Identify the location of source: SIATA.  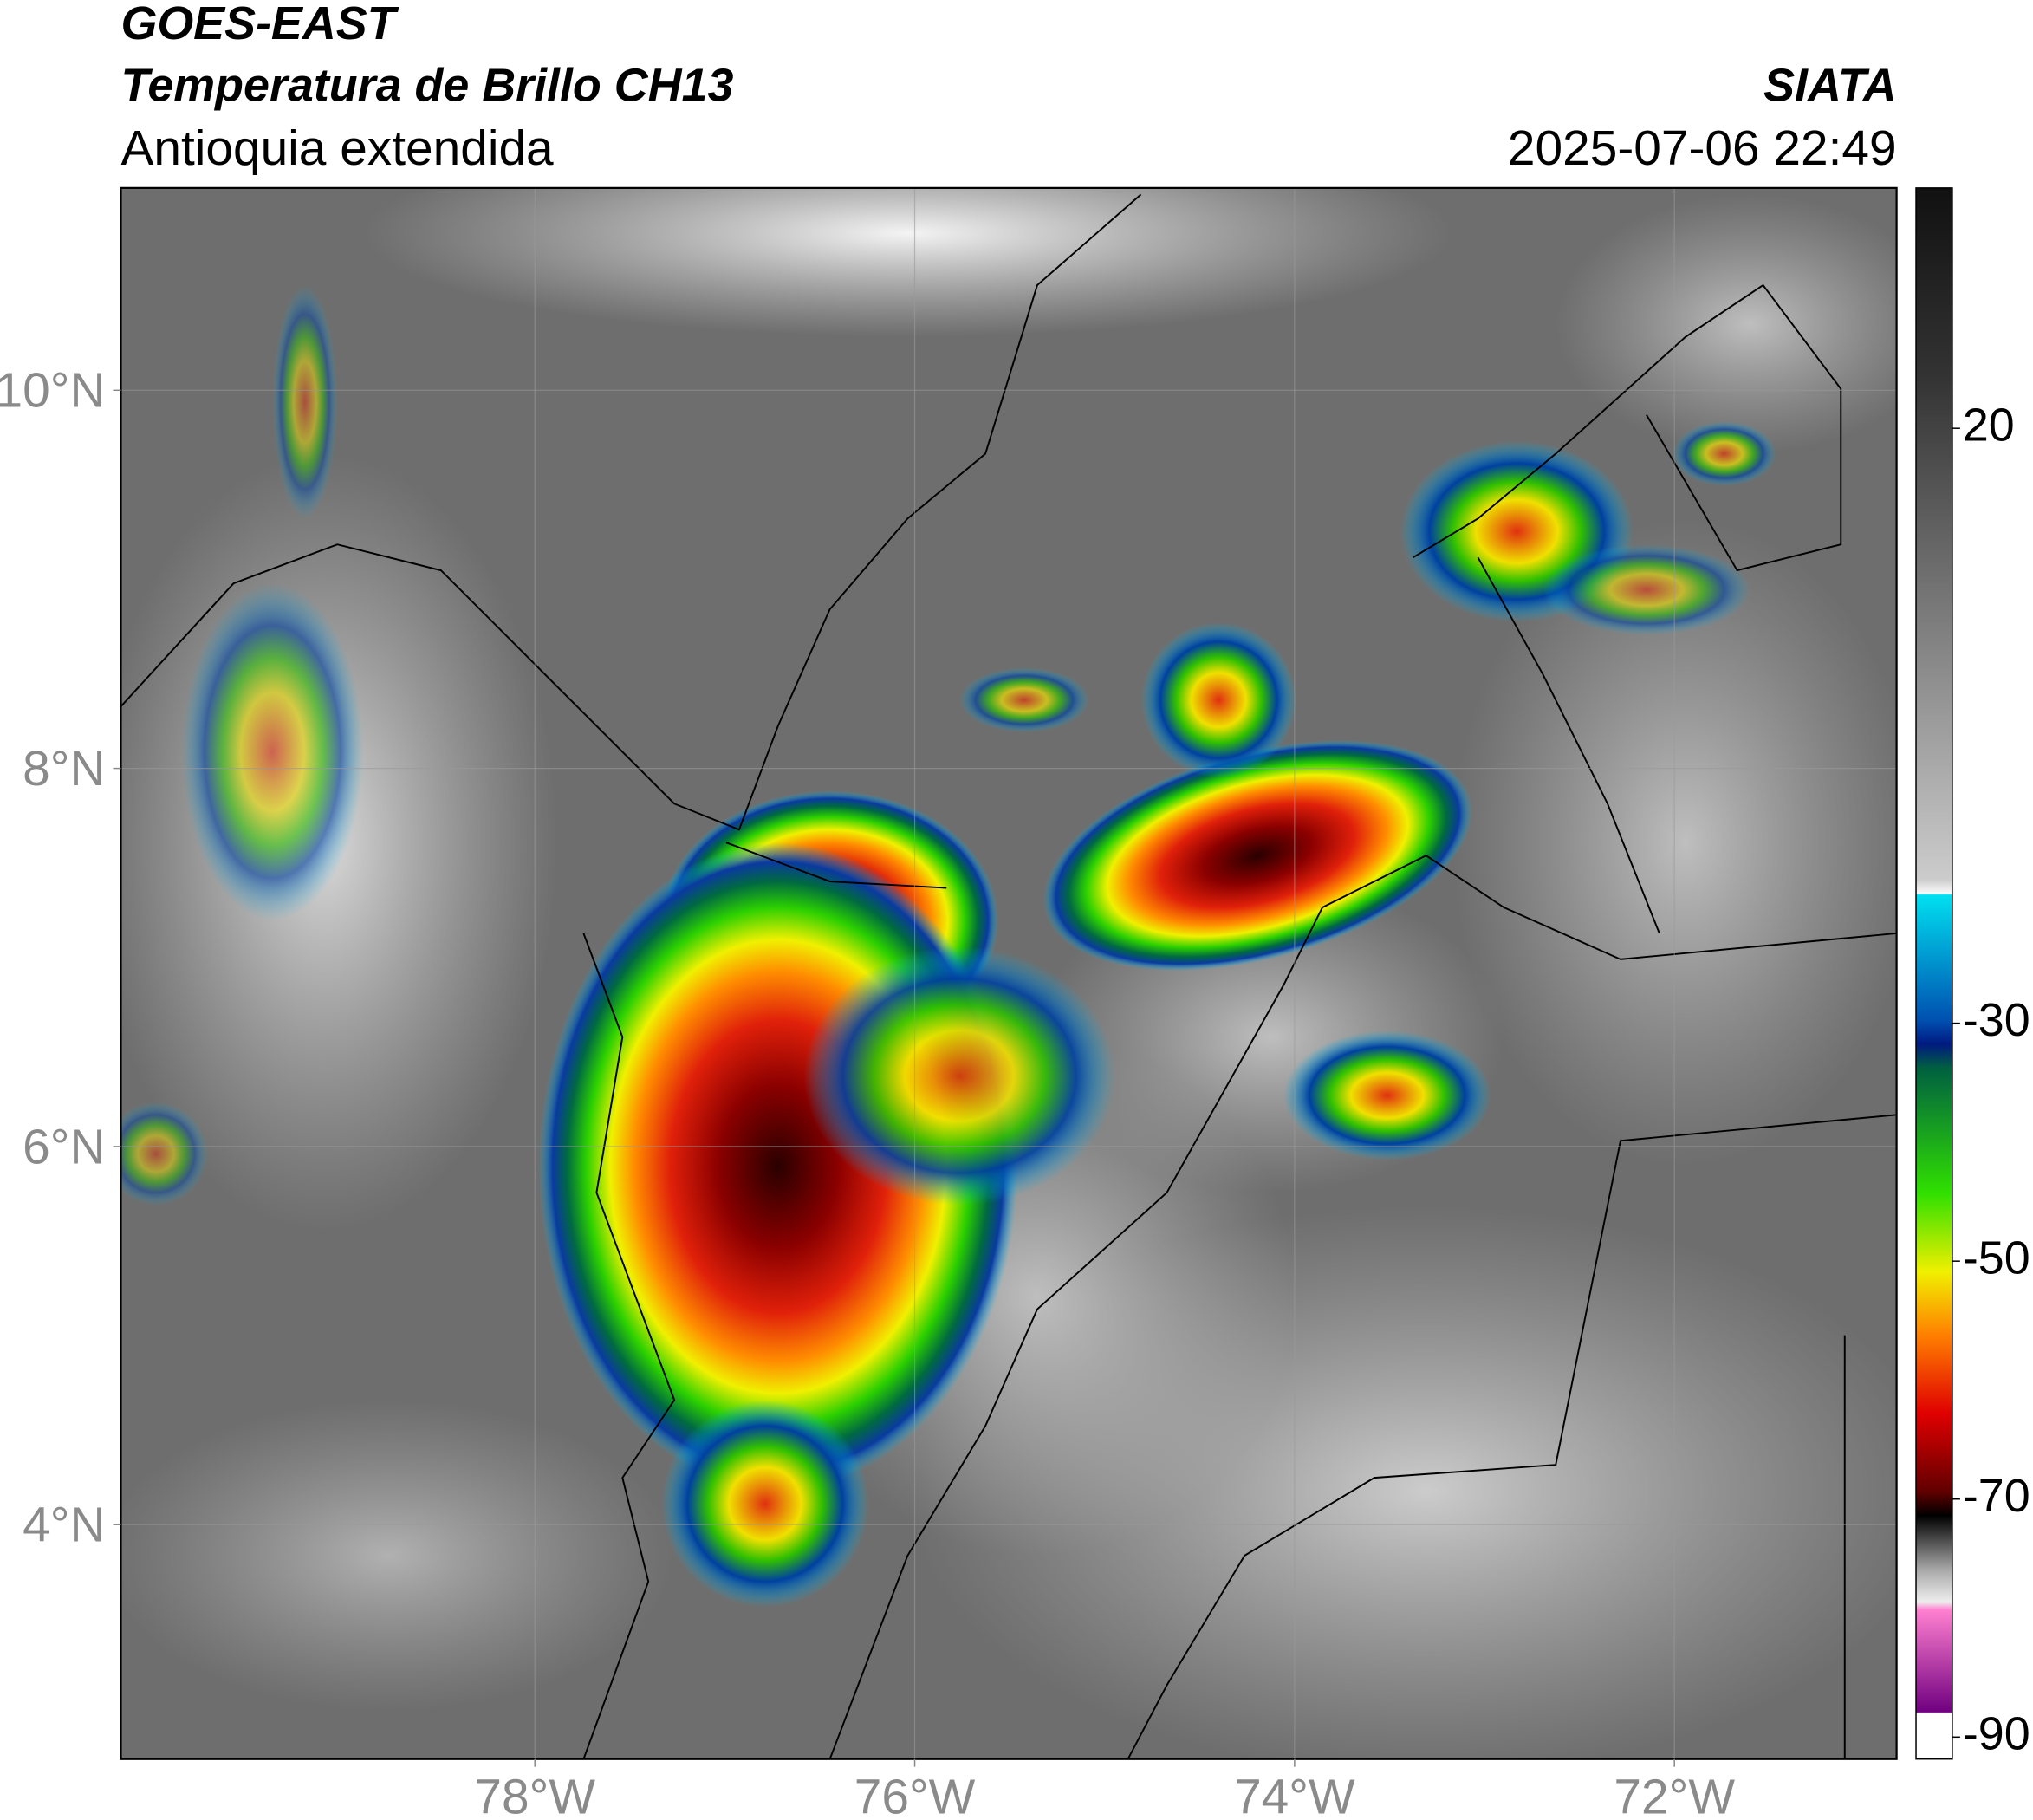
(1830, 86).